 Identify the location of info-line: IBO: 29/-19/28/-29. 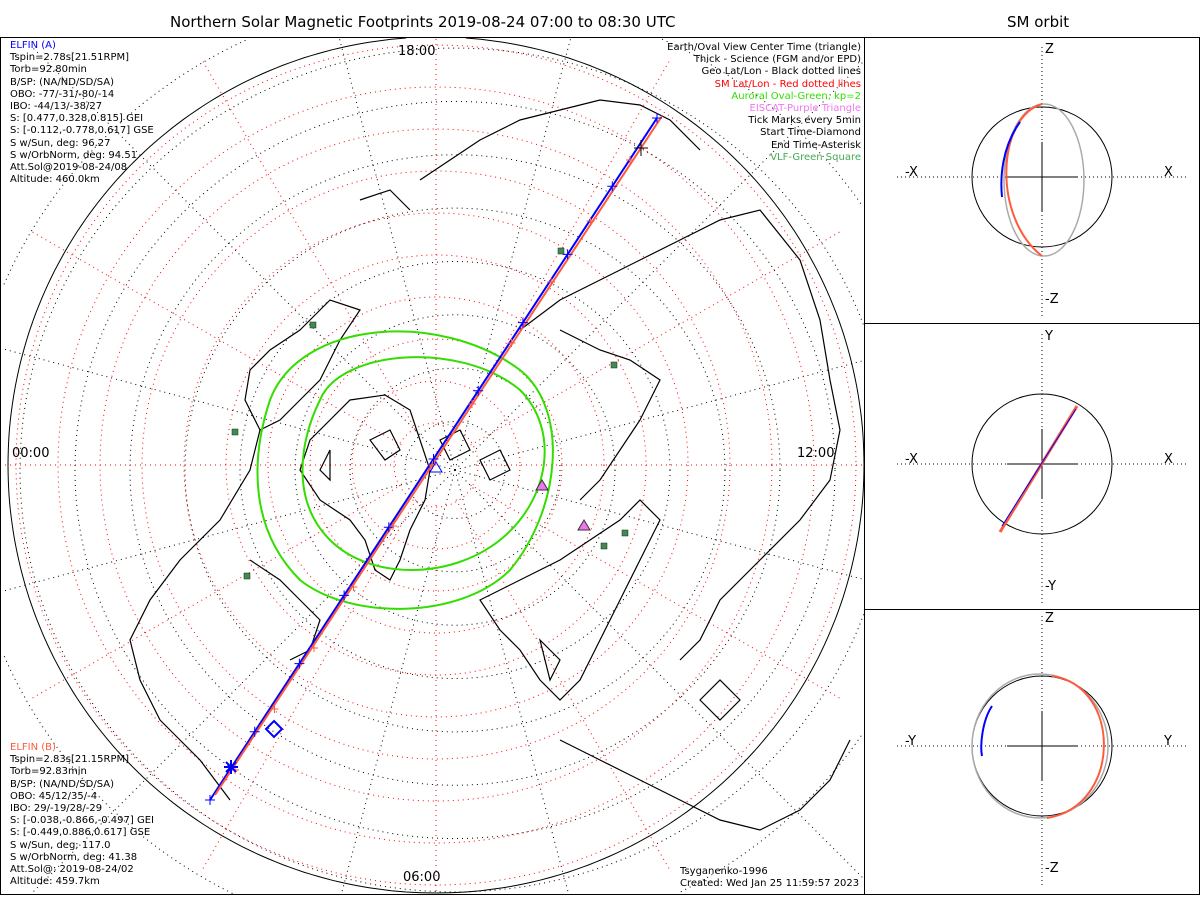
(56, 809).